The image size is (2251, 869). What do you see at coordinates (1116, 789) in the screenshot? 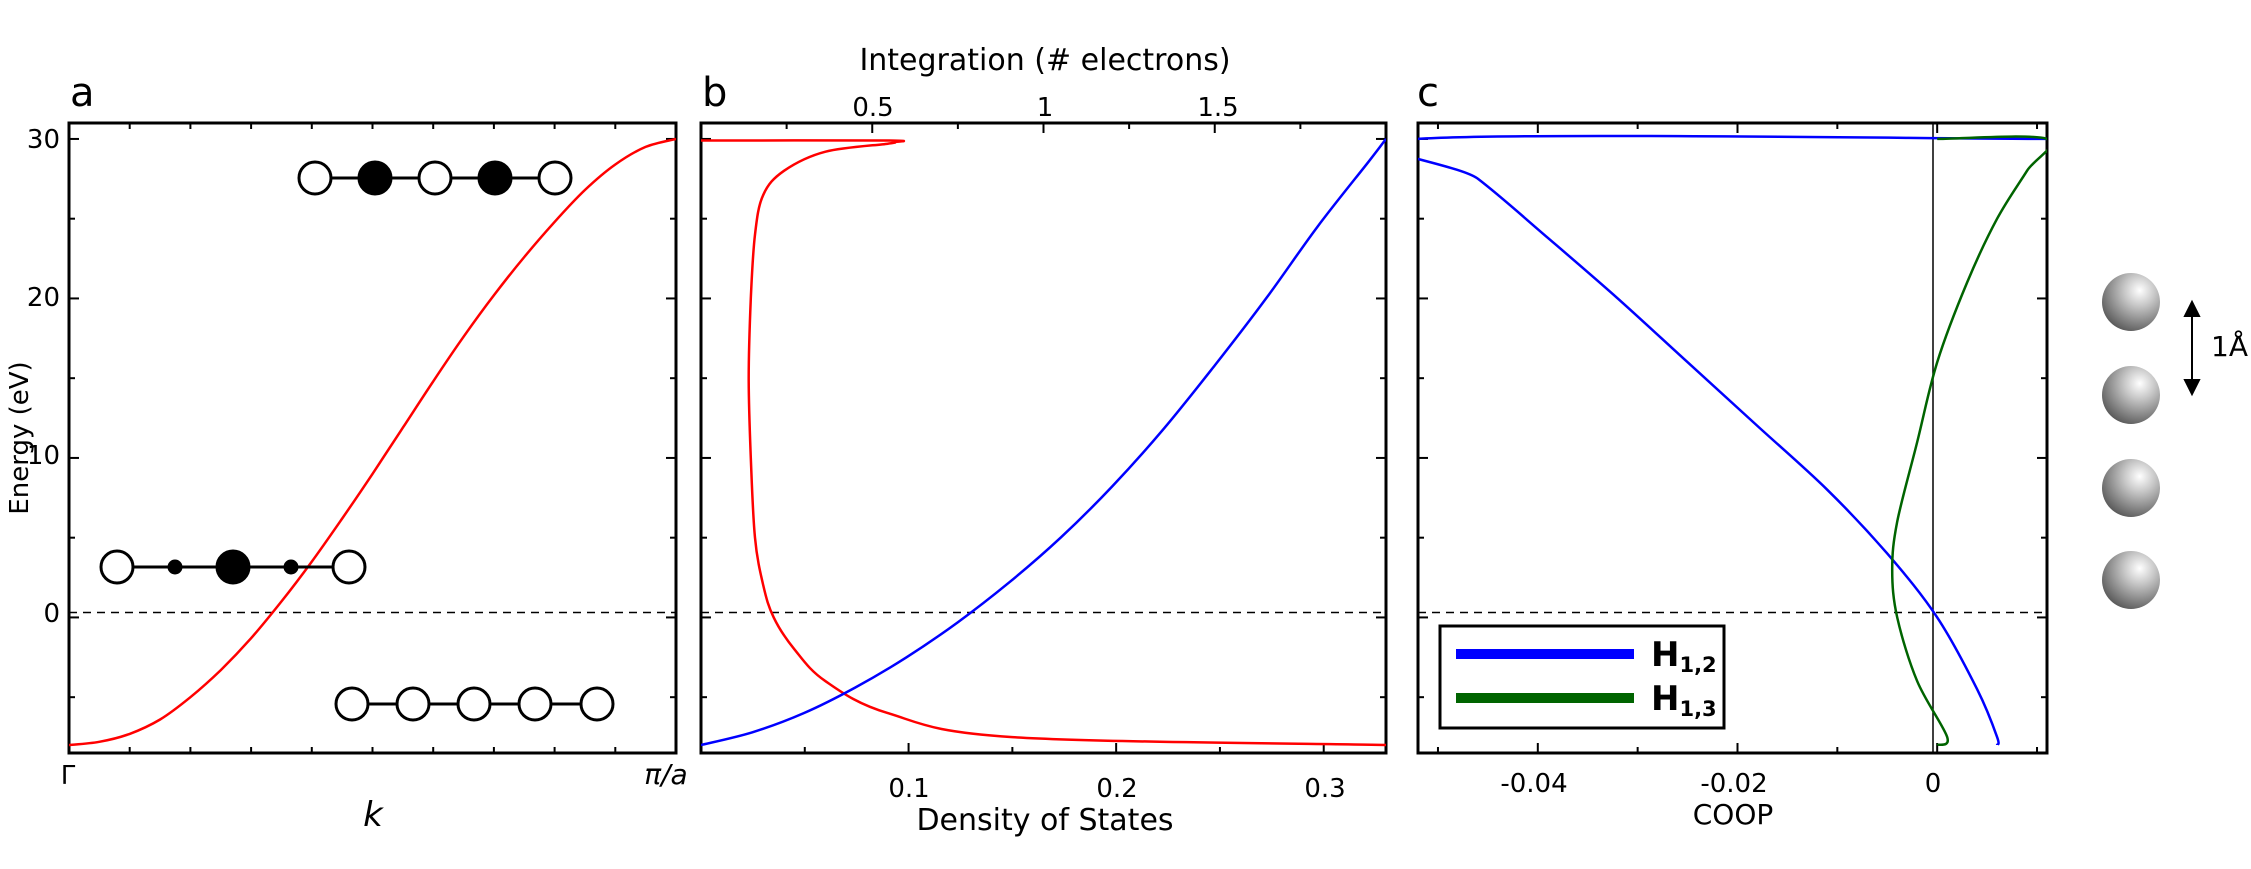
I see `panel-b-xtick-label-0.2: 0.2` at bounding box center [1116, 789].